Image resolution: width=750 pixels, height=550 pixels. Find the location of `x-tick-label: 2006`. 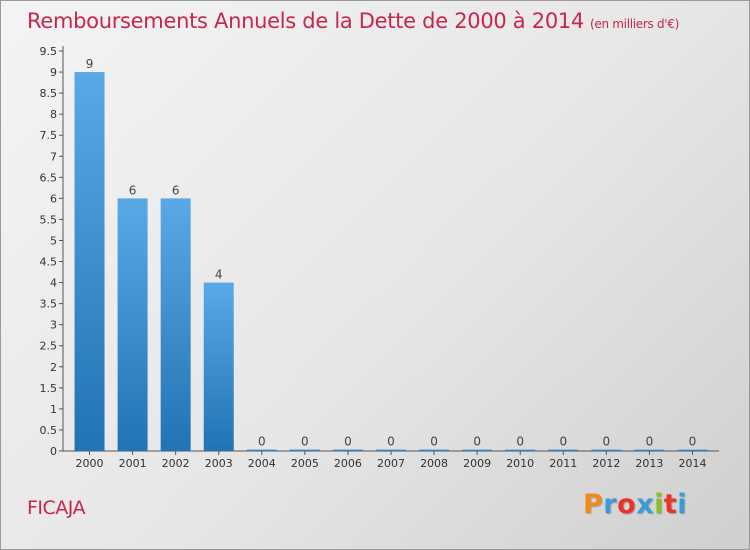

x-tick-label: 2006 is located at coordinates (348, 463).